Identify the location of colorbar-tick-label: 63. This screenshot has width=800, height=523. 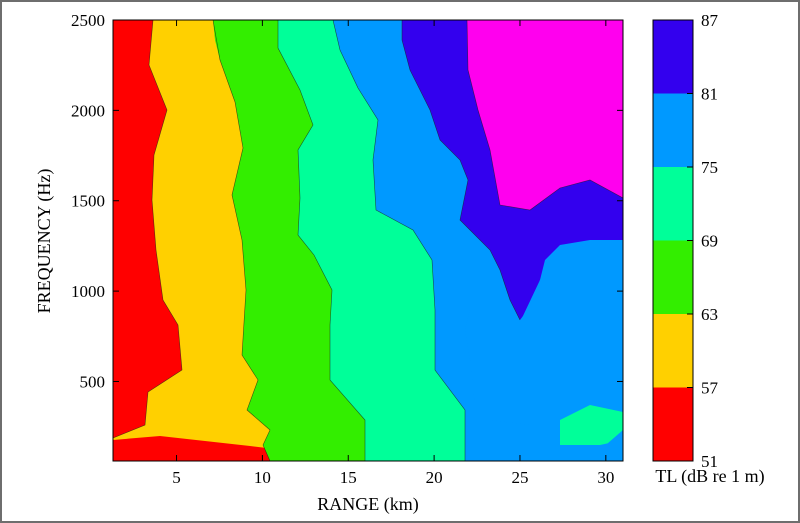
(709, 314).